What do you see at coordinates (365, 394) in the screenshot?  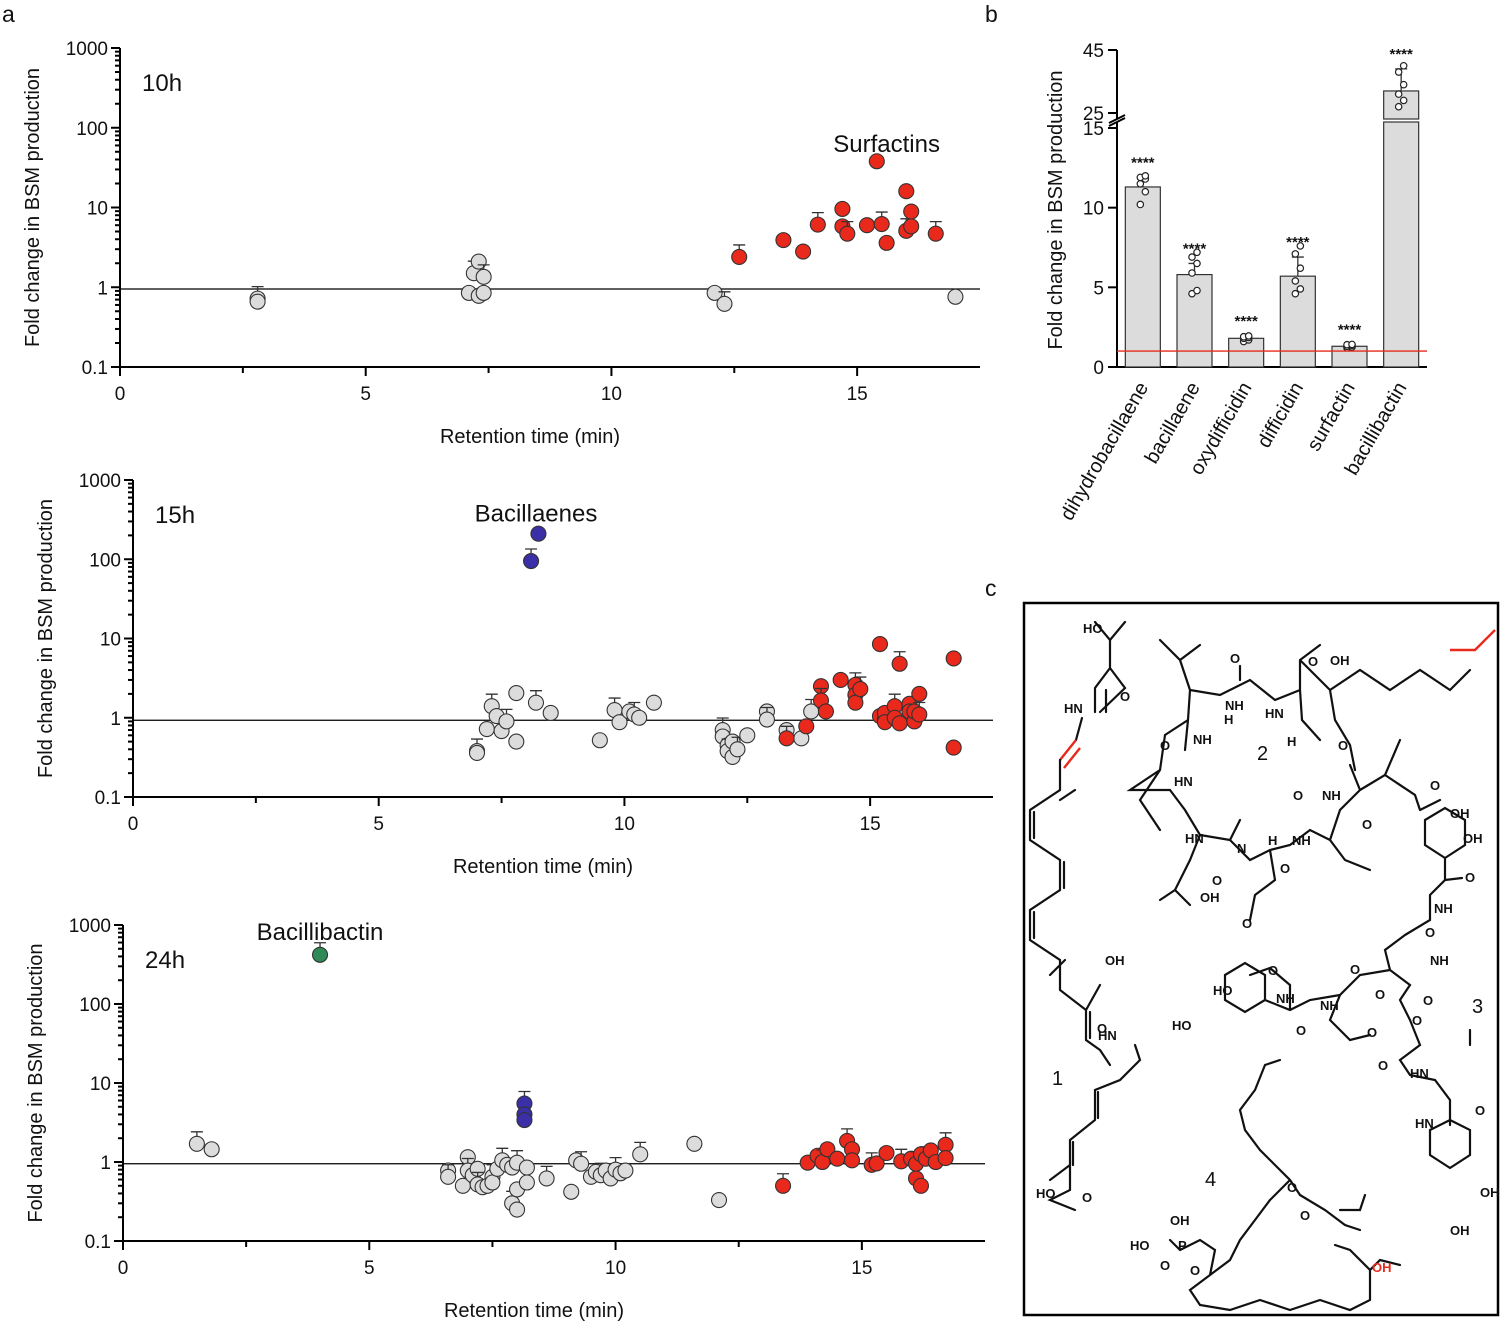 I see `x-tick-label: 5` at bounding box center [365, 394].